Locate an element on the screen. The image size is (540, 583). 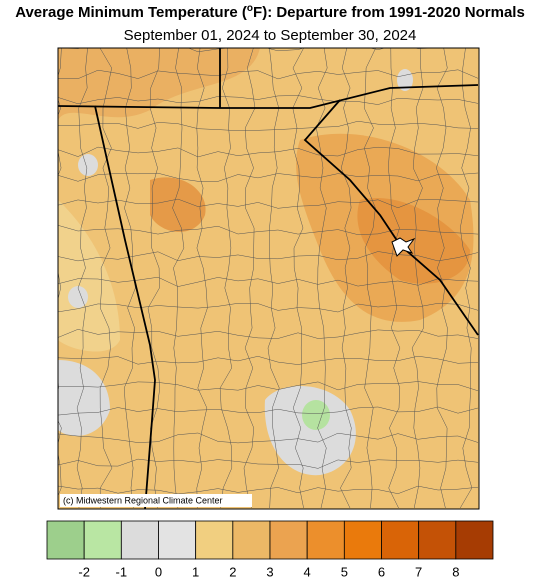
title-degree: o is located at coordinates (250, 8).